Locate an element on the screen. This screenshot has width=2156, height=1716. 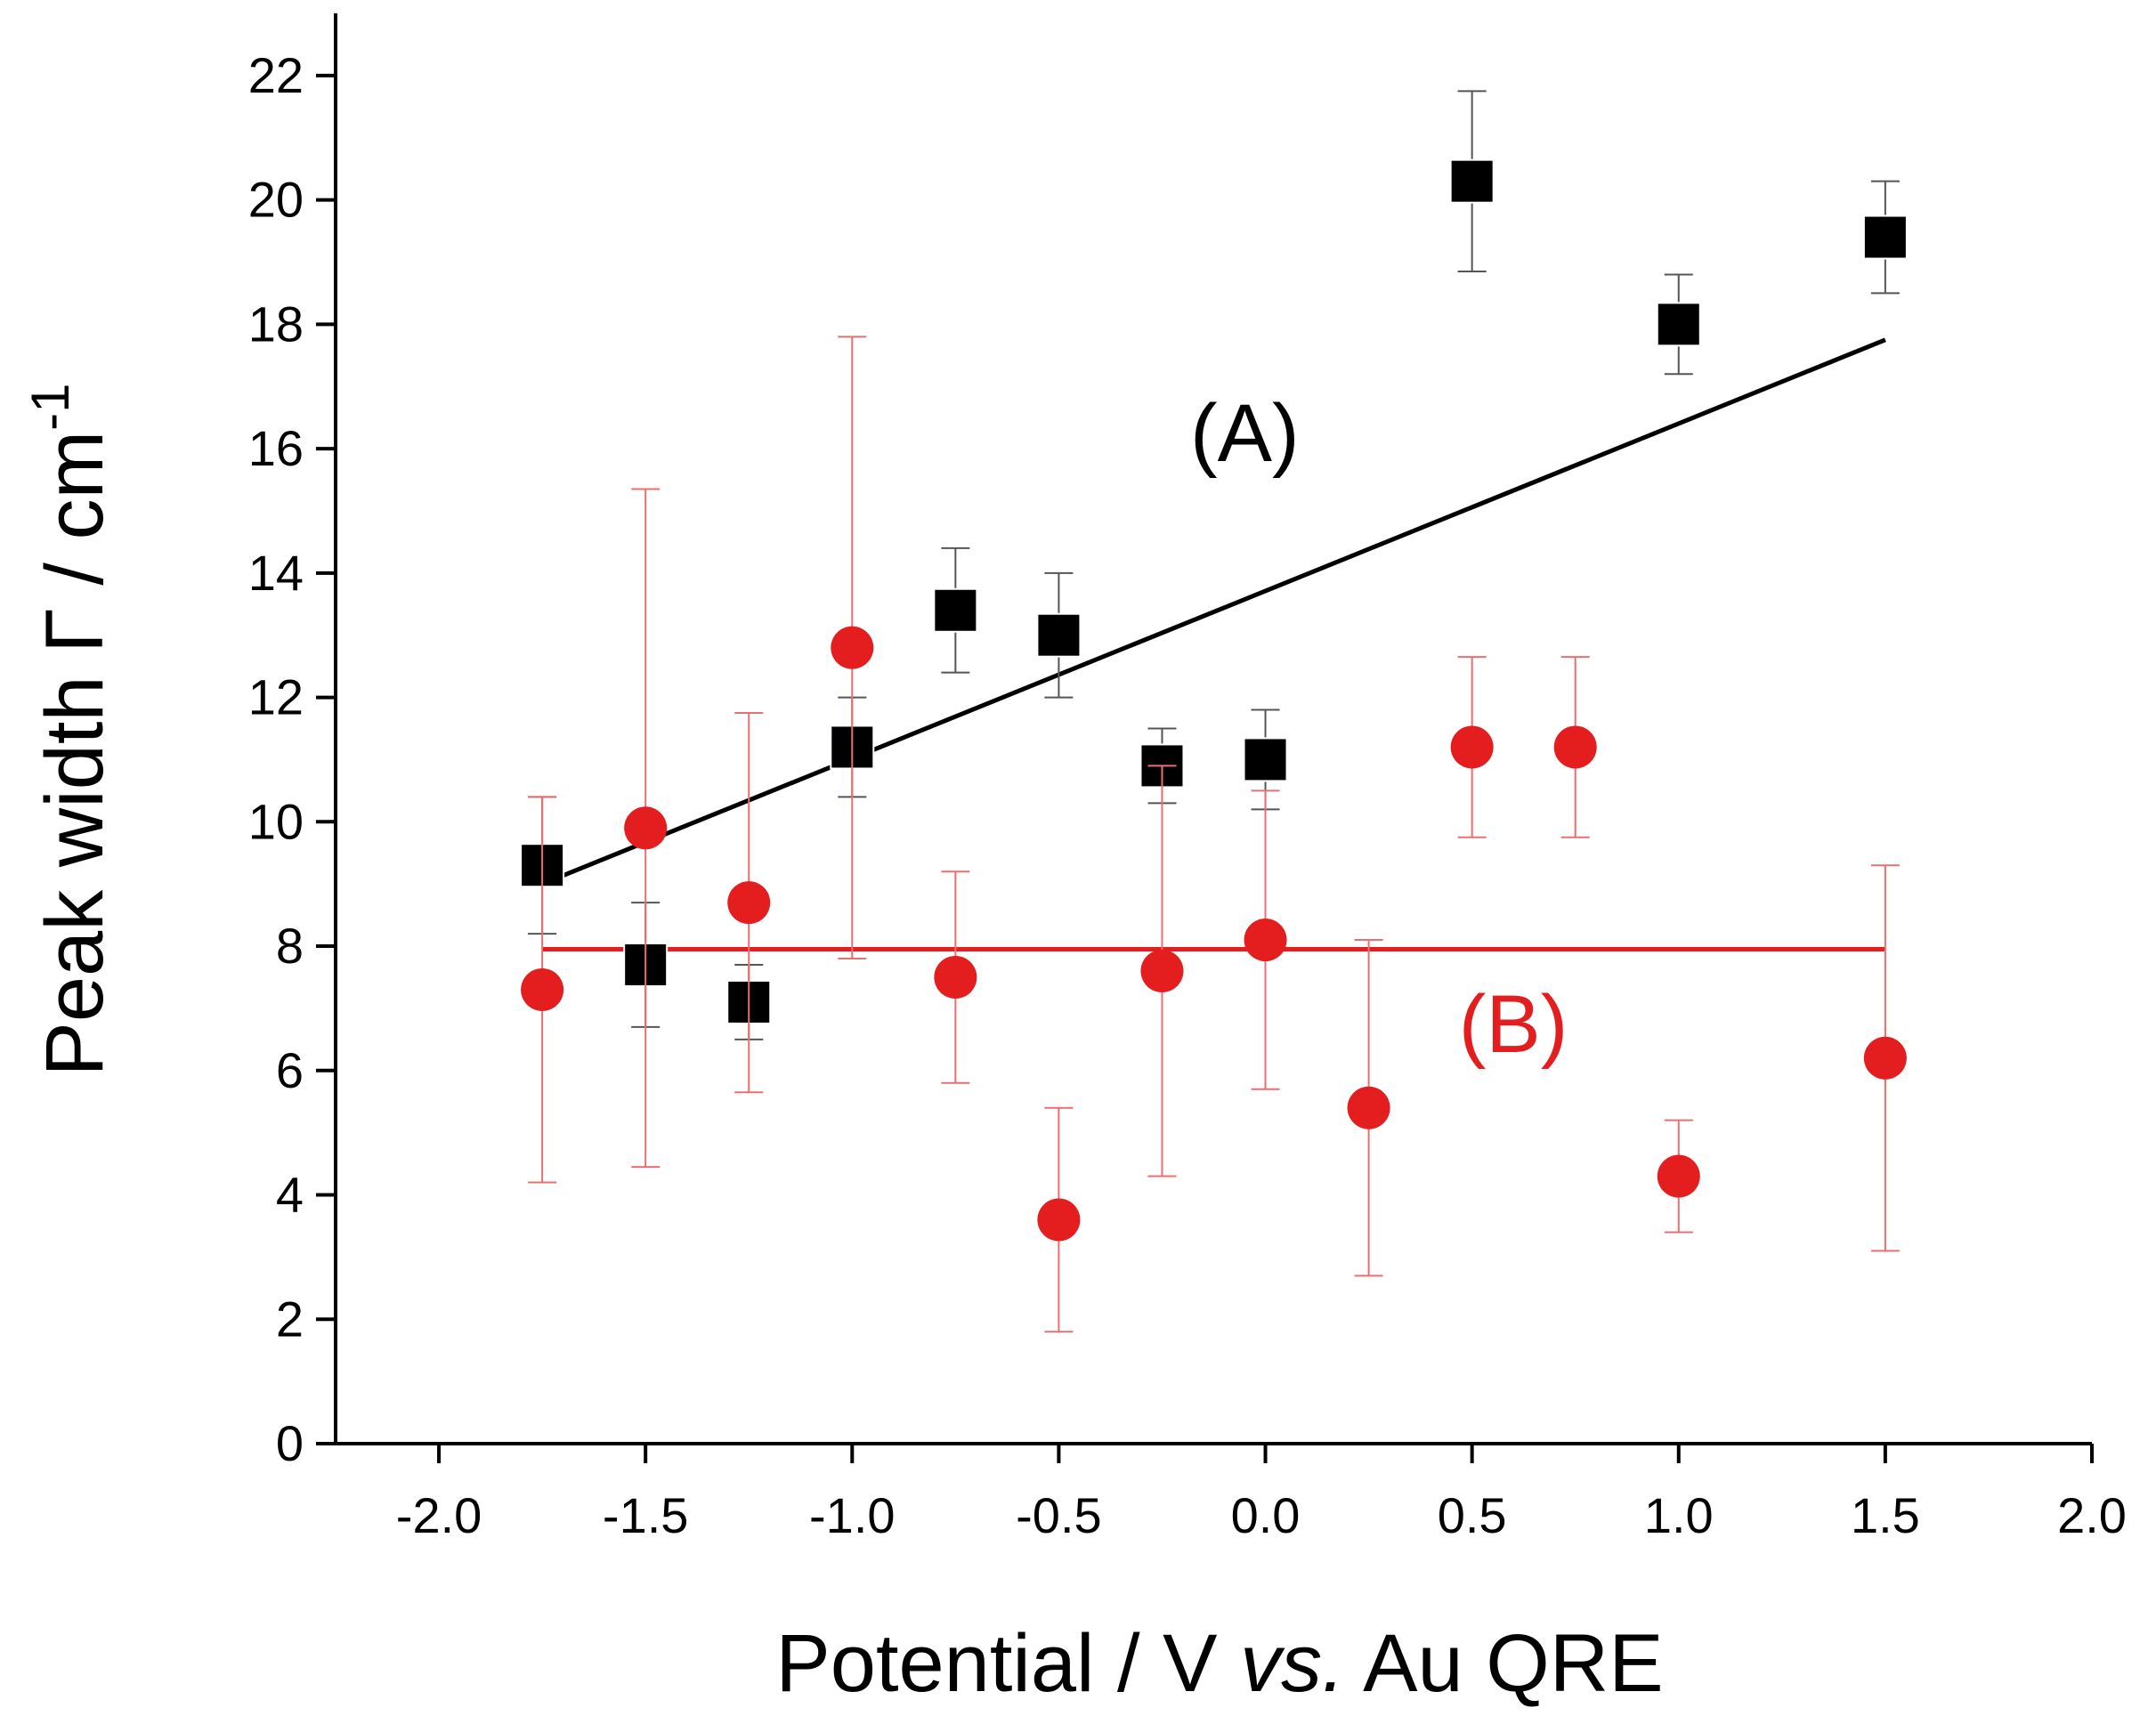
y-tick-label: 18 is located at coordinates (276, 323).